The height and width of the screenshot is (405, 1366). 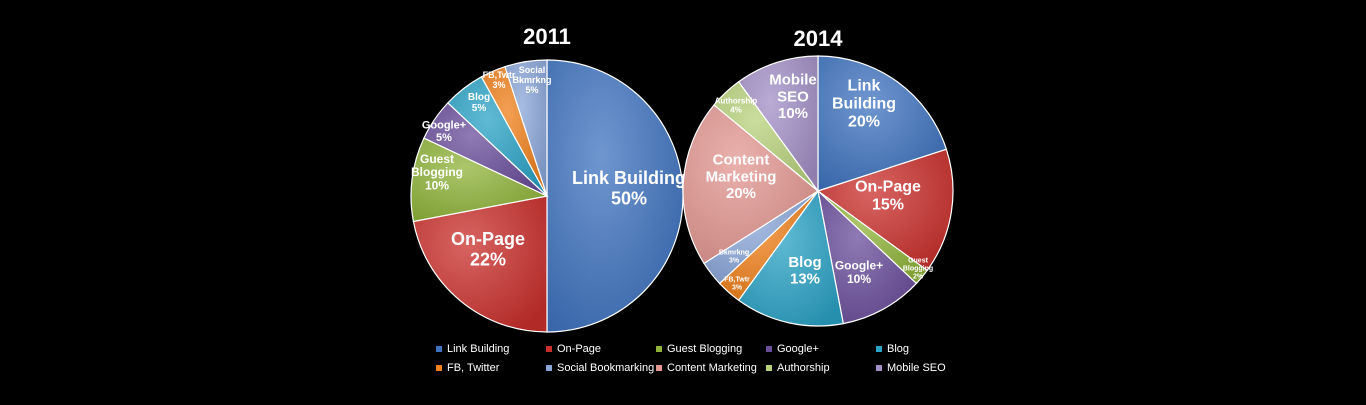 I want to click on slice-label-on-page: On-Page 15%, so click(x=888, y=196).